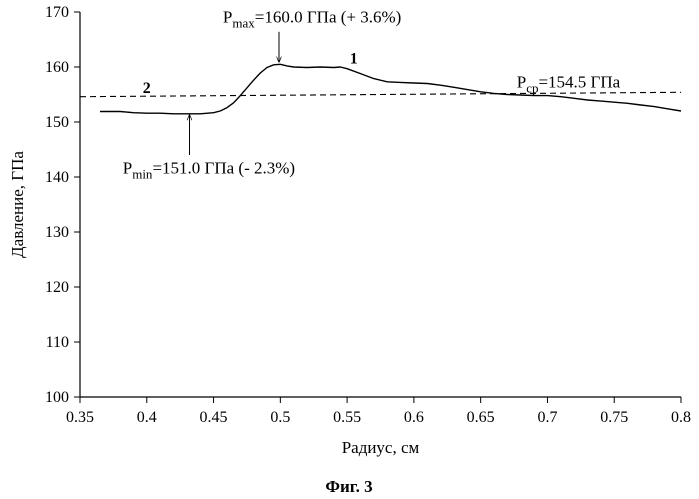  Describe the element at coordinates (214, 417) in the screenshot. I see `x-tick-label: 0.45` at that location.